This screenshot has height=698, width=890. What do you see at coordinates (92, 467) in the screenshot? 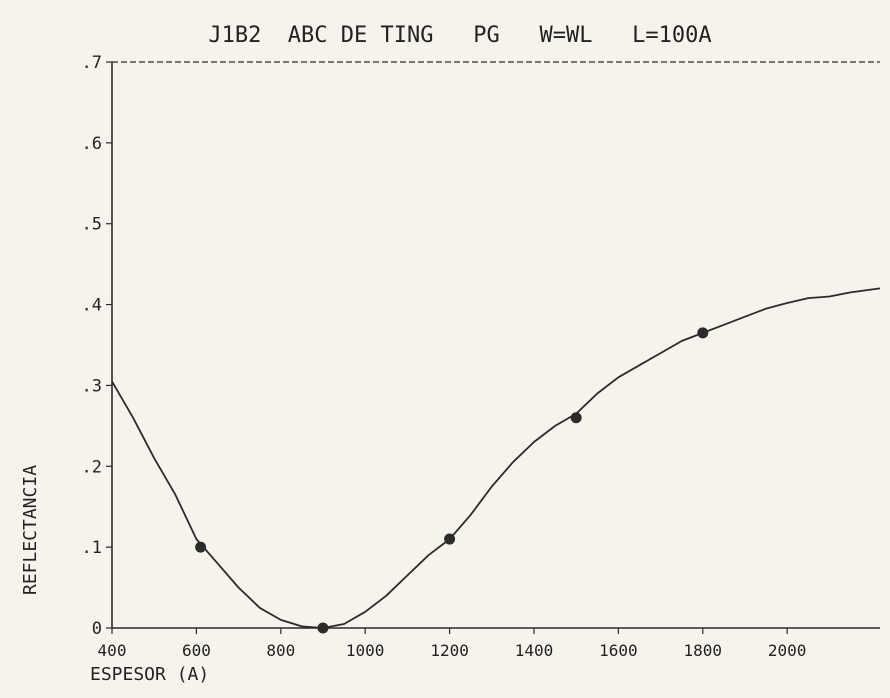
I see `y-tick-label: .2` at bounding box center [92, 467].